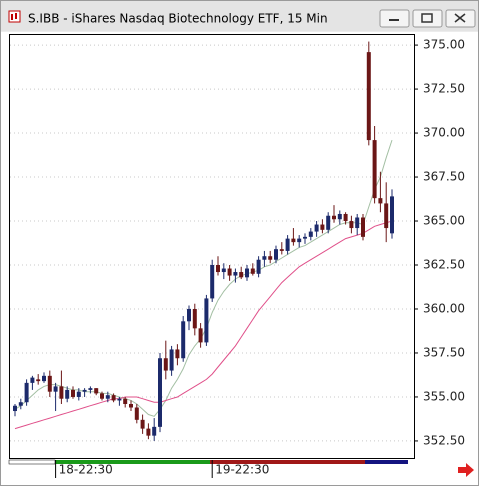 The image size is (479, 486). I want to click on y-tick-label: 360.00, so click(444, 308).